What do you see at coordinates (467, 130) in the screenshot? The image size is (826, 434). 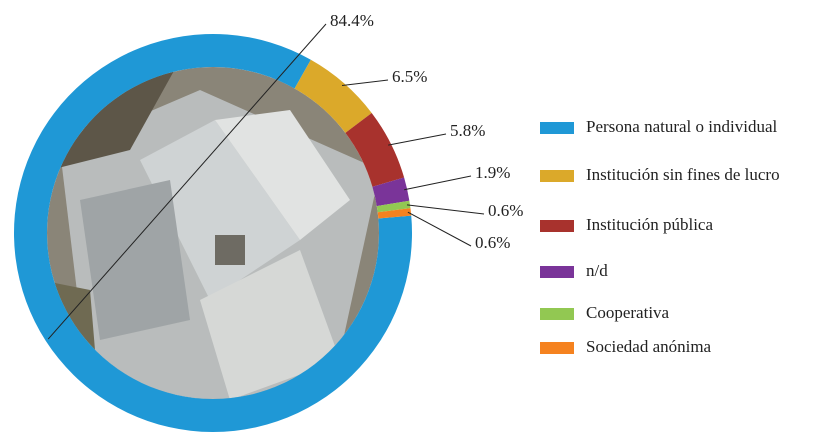 I see `data-label: 5.8%` at bounding box center [467, 130].